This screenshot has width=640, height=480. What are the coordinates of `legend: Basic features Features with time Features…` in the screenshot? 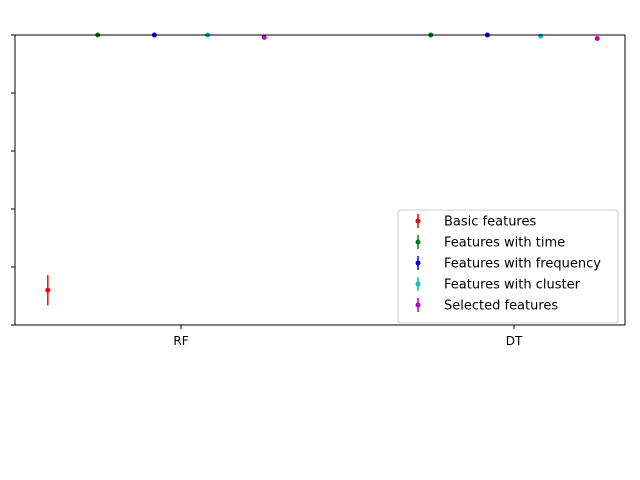 It's located at (508, 266).